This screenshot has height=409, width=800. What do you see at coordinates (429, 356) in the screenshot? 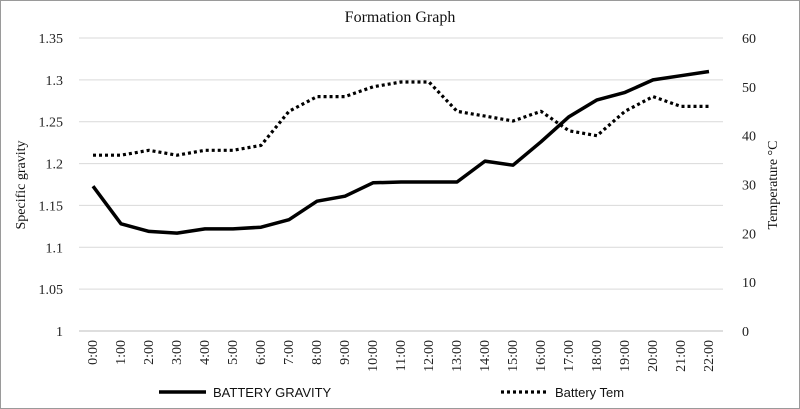
I see `x-tick-label: 12:00` at bounding box center [429, 356].